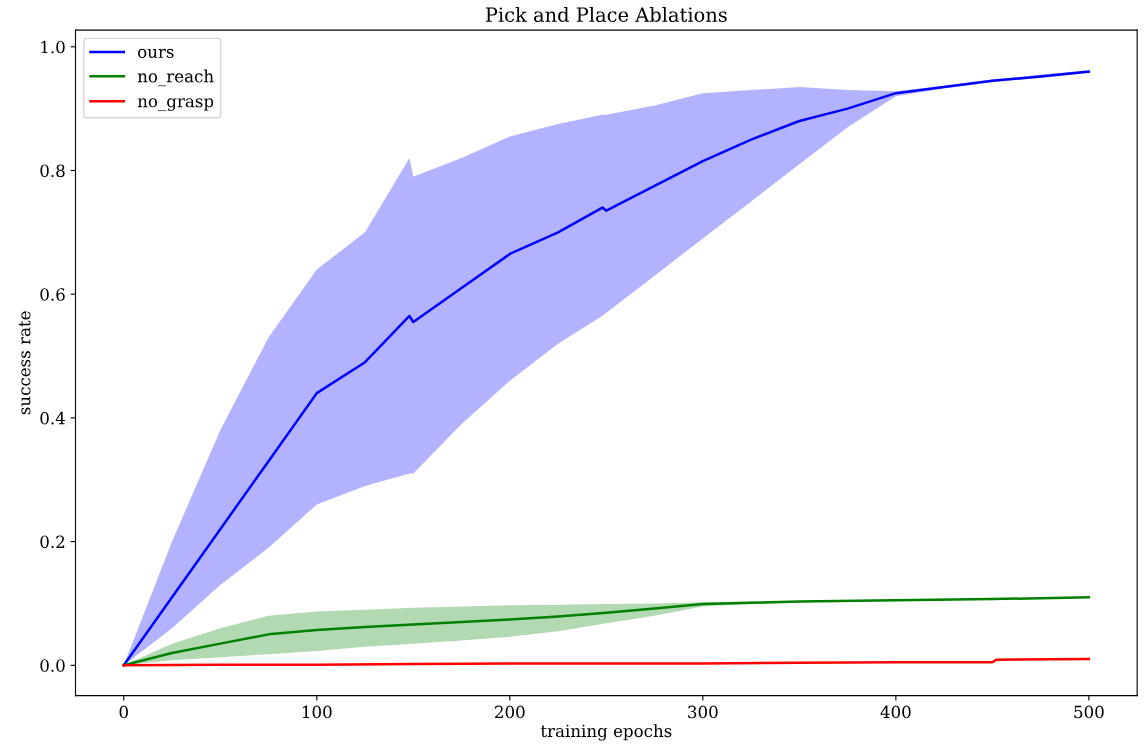  I want to click on legend-label: no_grasp, so click(175, 105).